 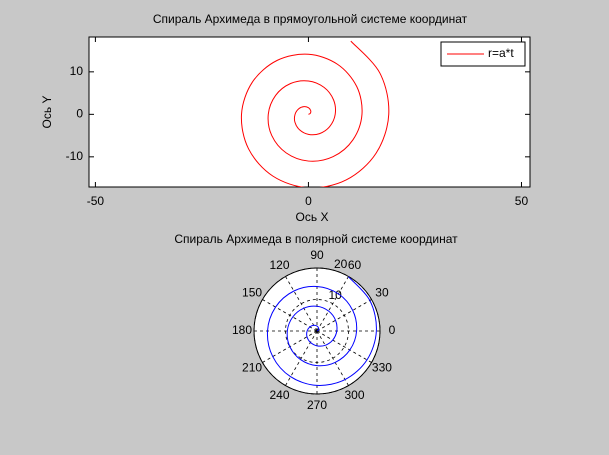 What do you see at coordinates (47, 112) in the screenshot?
I see `y-axis-label: Ось Y` at bounding box center [47, 112].